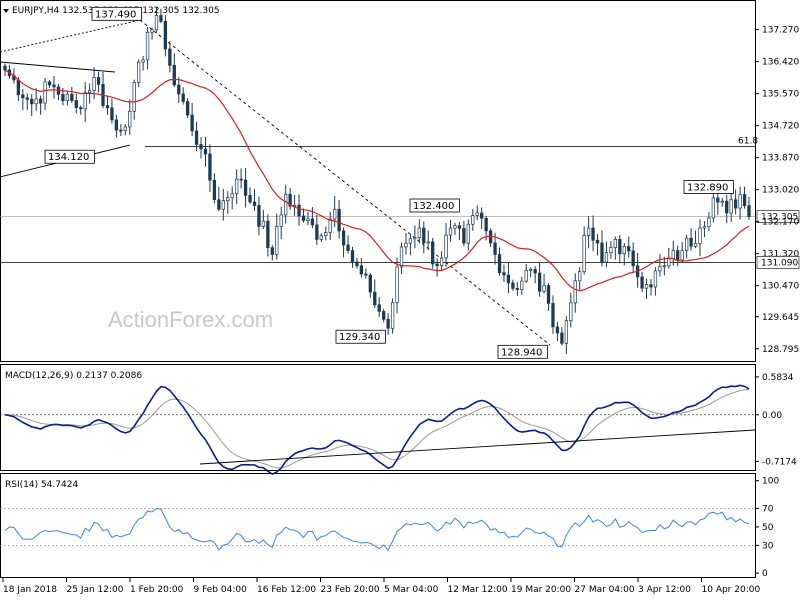 This screenshot has width=800, height=600. I want to click on swing-level-label: 132.400, so click(433, 206).